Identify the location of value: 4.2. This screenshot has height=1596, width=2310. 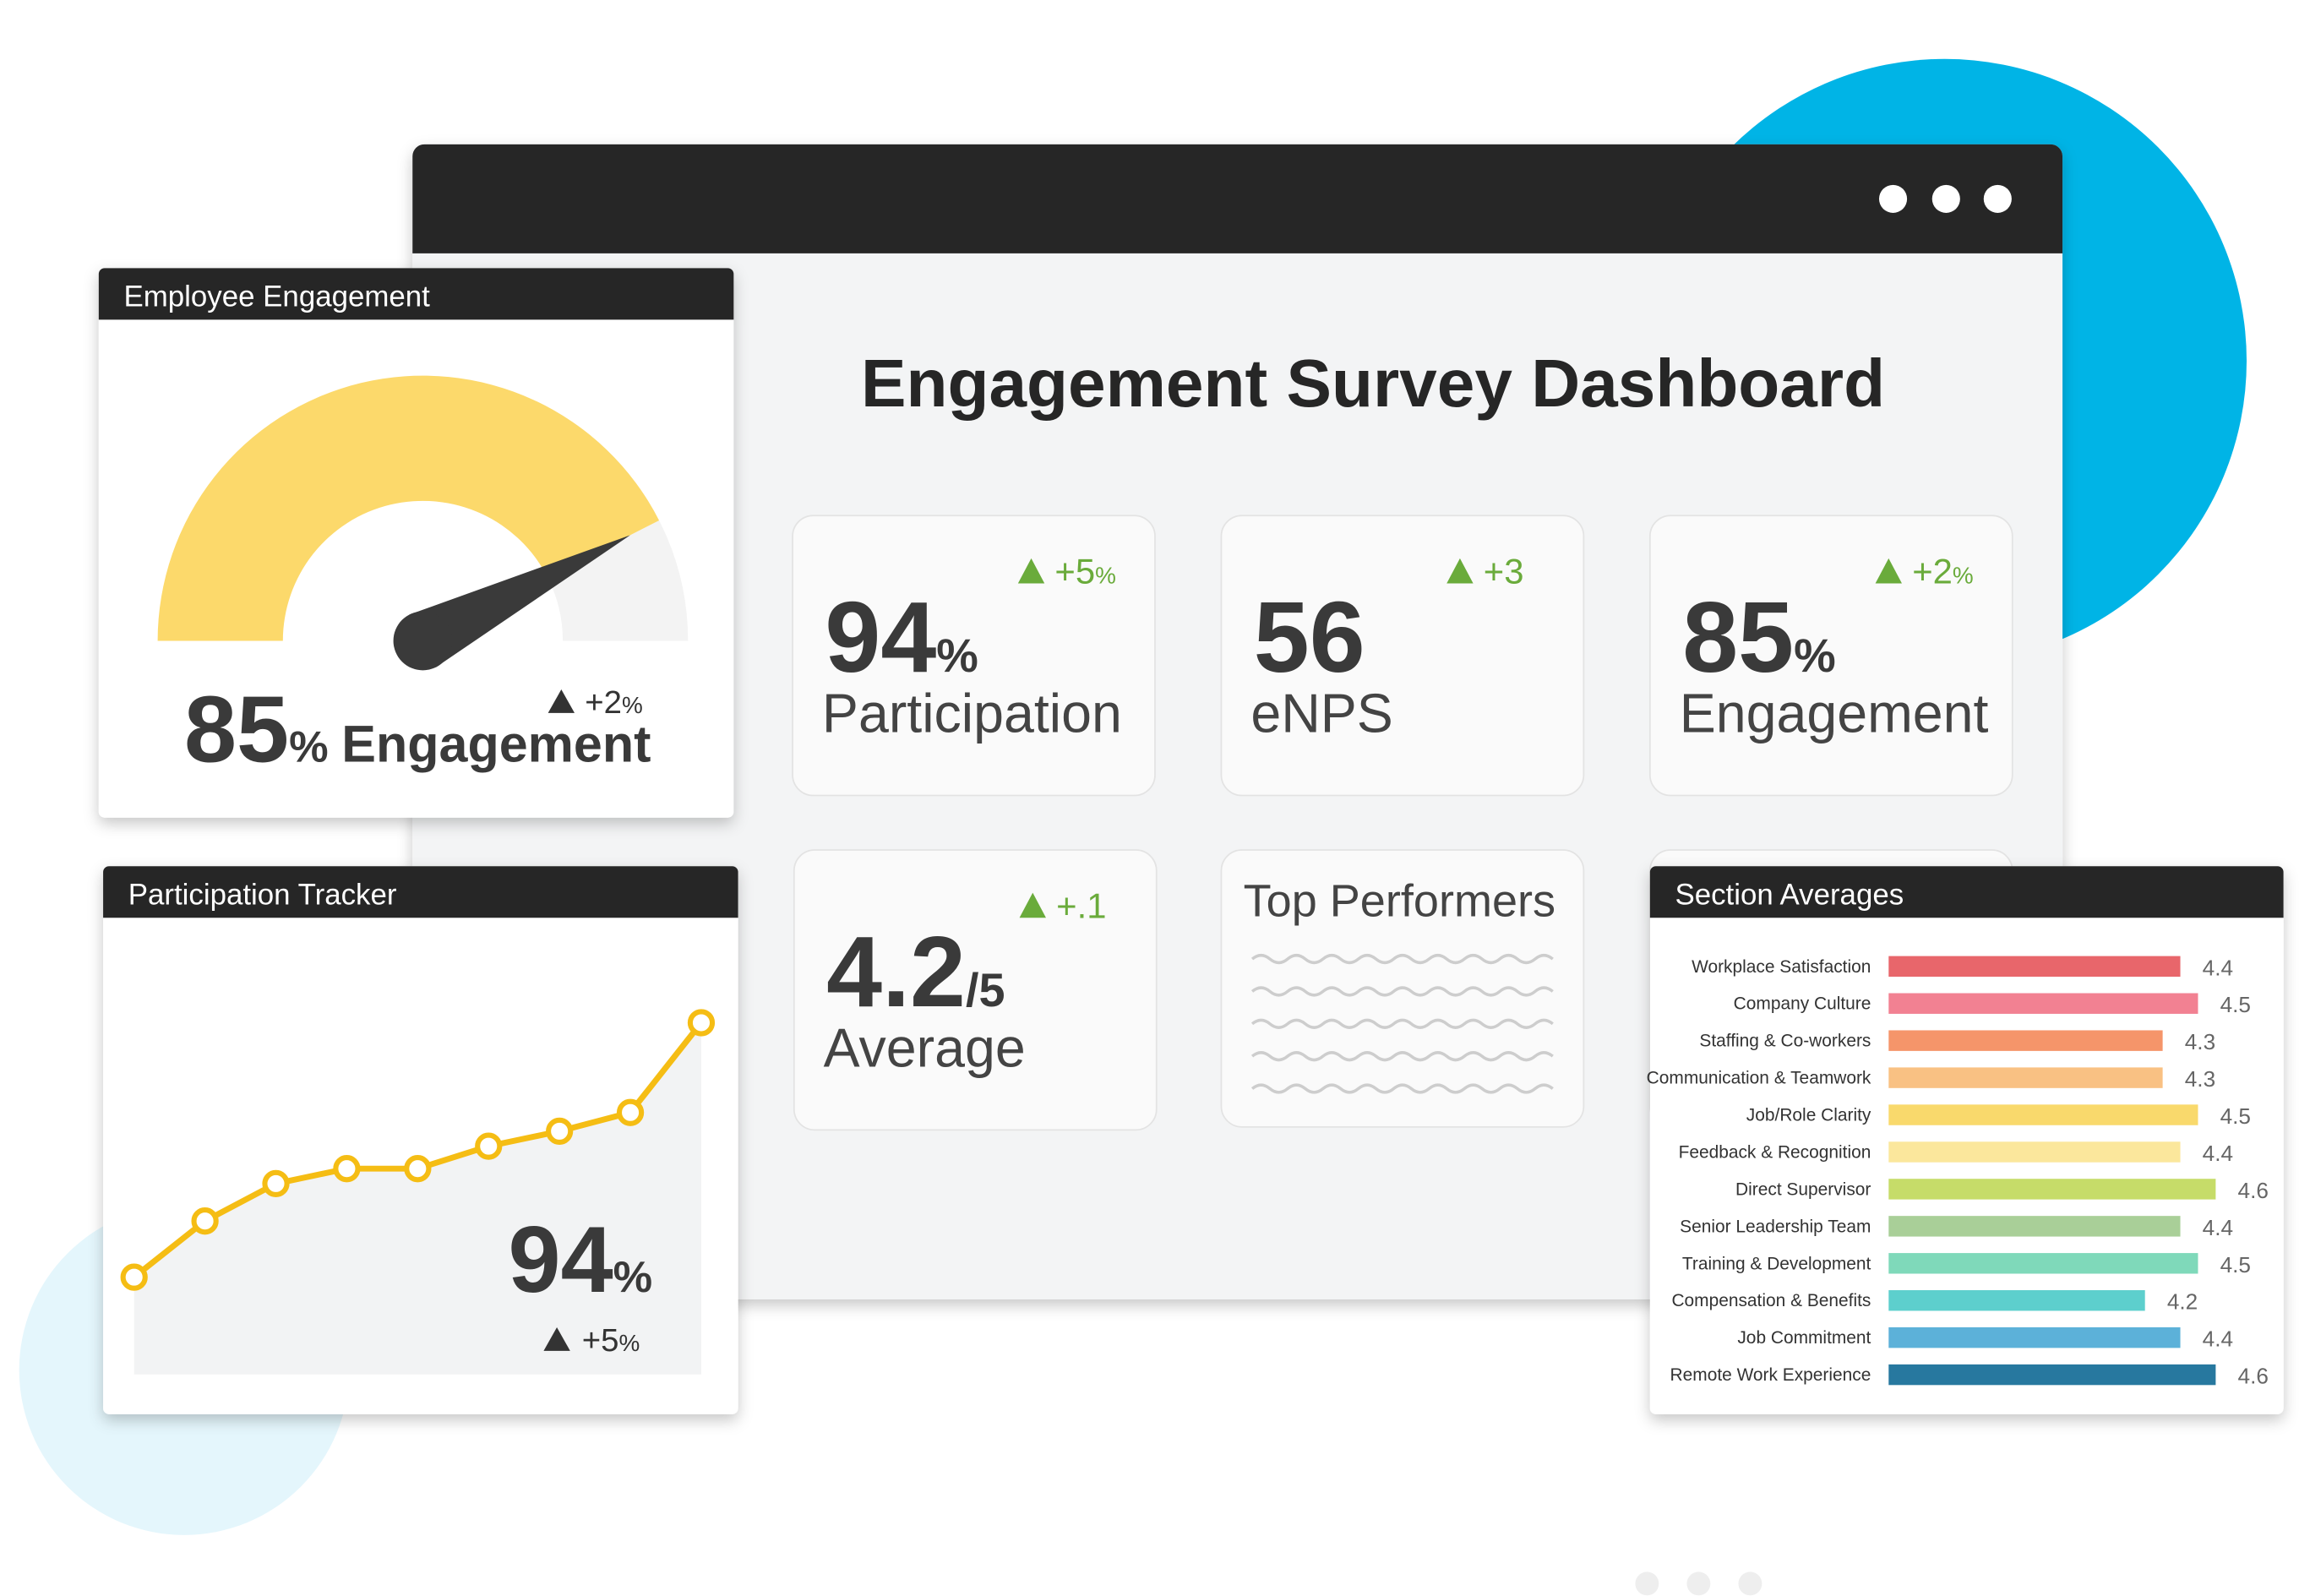
(896, 972).